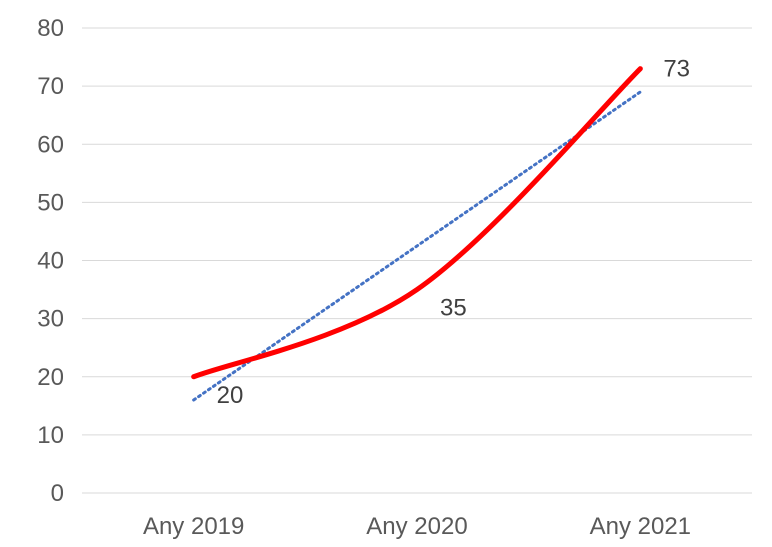 The image size is (772, 547). What do you see at coordinates (57, 493) in the screenshot?
I see `y-tick-label: 0` at bounding box center [57, 493].